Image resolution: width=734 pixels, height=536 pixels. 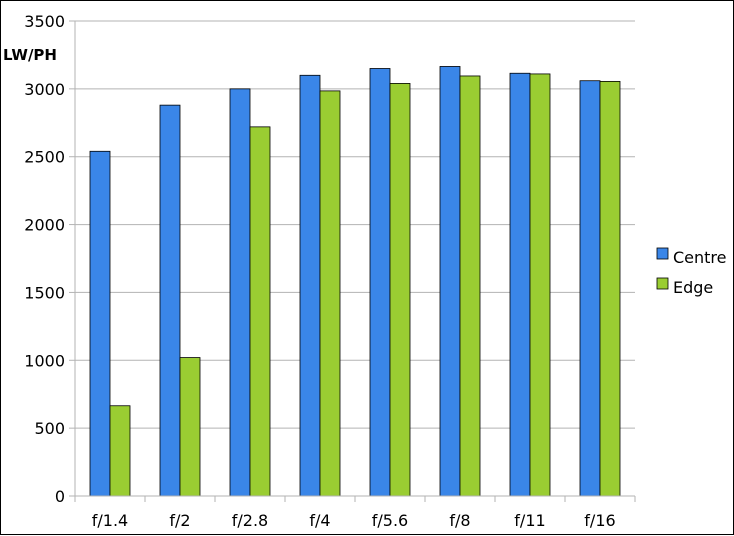 I want to click on y-tick-label: 500, so click(x=49, y=428).